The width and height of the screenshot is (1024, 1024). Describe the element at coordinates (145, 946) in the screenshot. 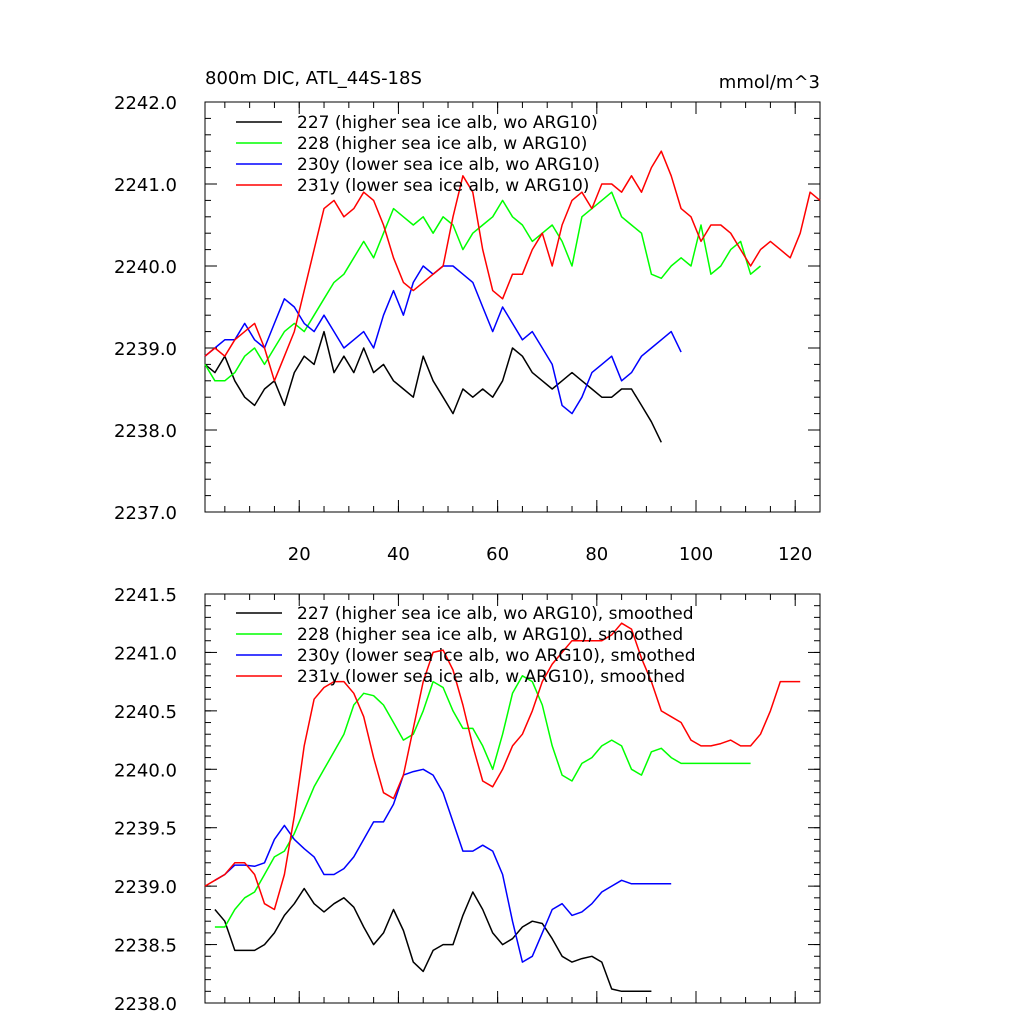

I see `y-tick-label: 2238.5` at that location.